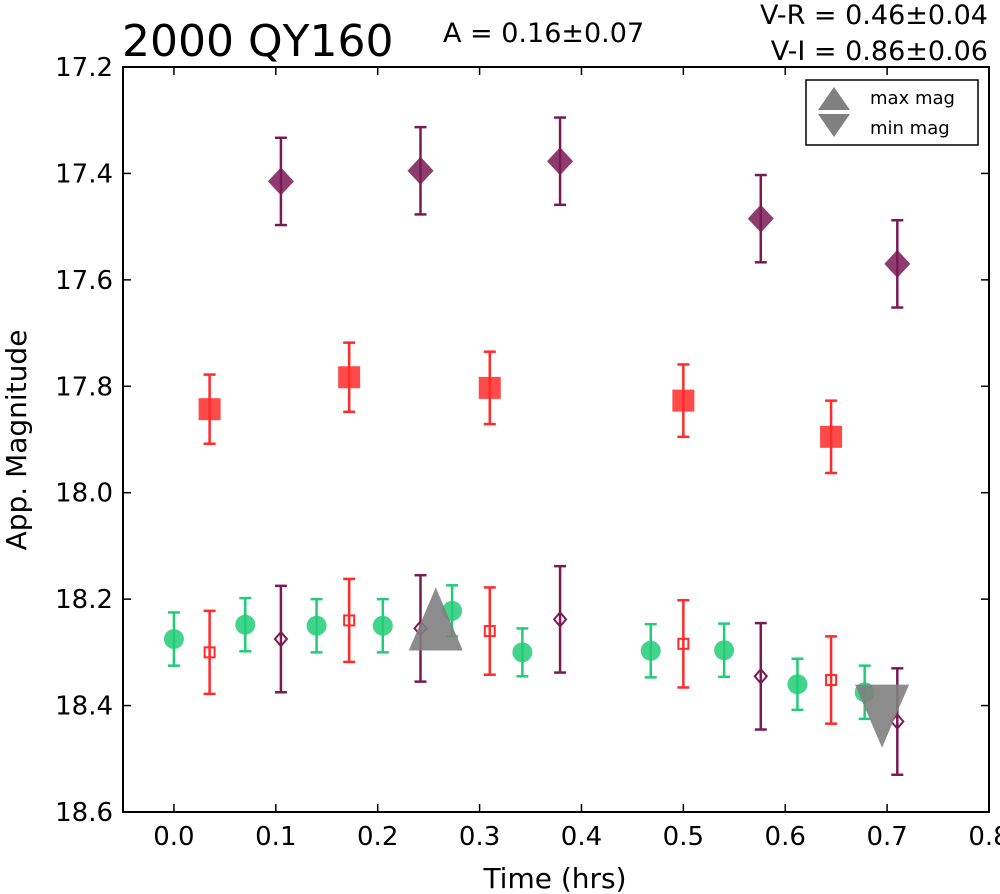 The width and height of the screenshot is (1000, 894). Describe the element at coordinates (659, 667) in the screenshot. I see `extreme-markers` at that location.